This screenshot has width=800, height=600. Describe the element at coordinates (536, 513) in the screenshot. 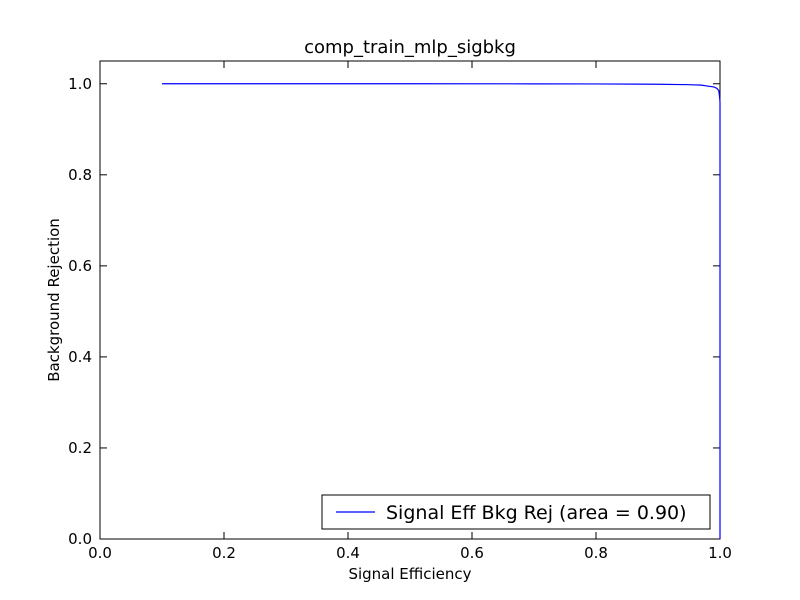

I see `legend-label: Signal Eff Bkg Rej (area = 0.90)` at that location.